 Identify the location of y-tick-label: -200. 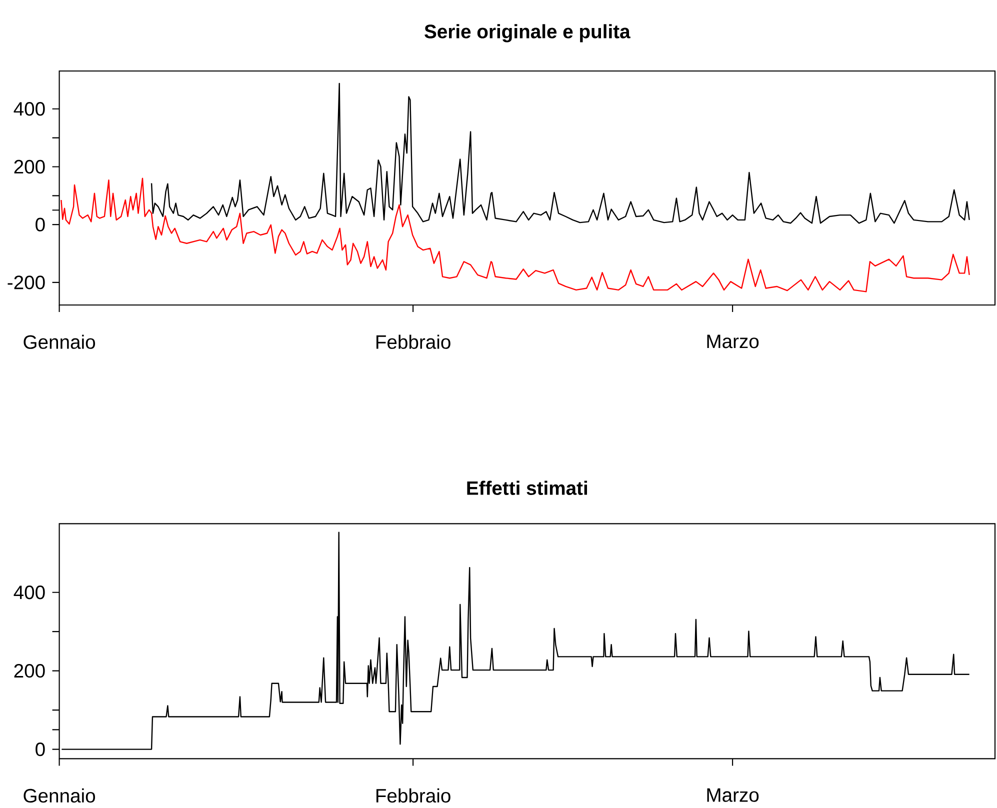
(26, 283).